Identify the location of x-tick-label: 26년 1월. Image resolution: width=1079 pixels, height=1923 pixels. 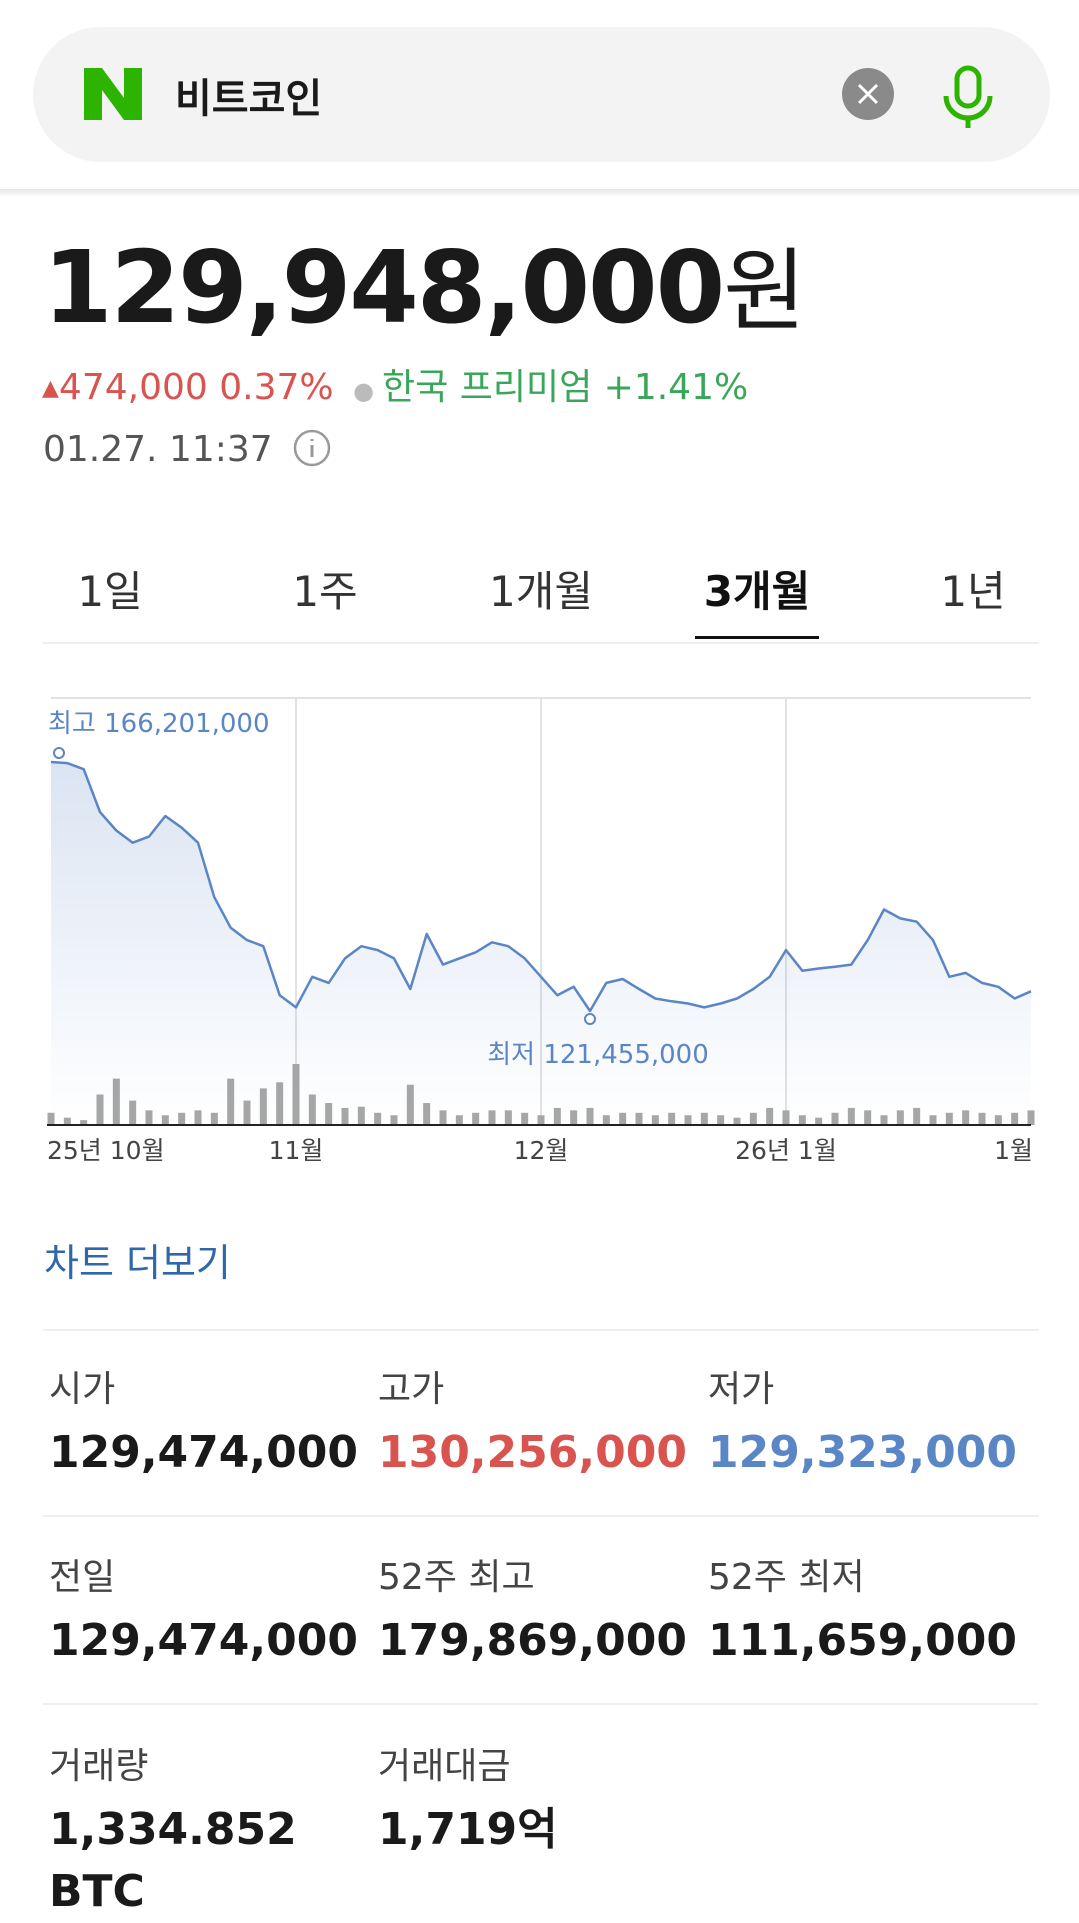
(786, 1150).